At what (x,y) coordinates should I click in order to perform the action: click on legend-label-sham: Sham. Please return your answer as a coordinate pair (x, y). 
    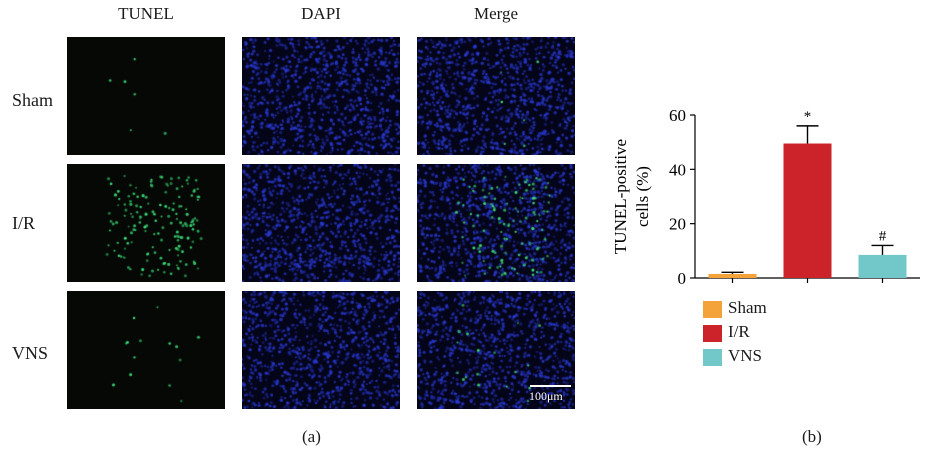
    Looking at the image, I should click on (747, 307).